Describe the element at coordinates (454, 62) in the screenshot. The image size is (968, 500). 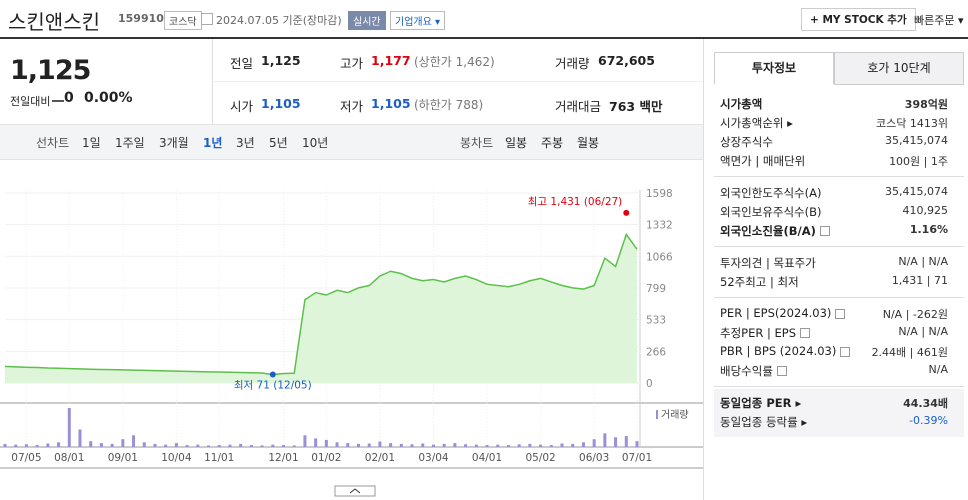
I see `quote-sub: (상한가 1,462)` at that location.